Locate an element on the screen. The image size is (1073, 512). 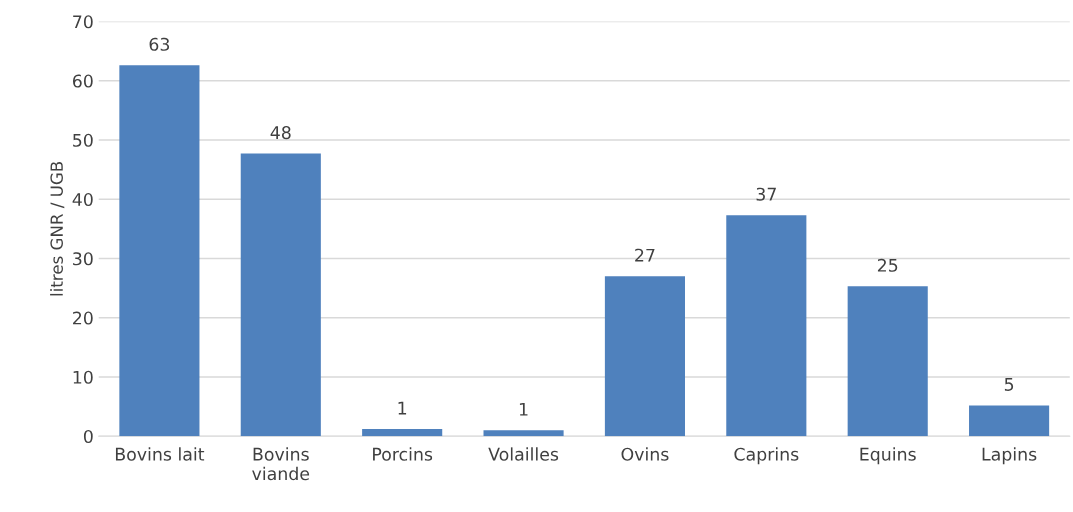
y-axis-title: litres GNR / UGB is located at coordinates (57, 228).